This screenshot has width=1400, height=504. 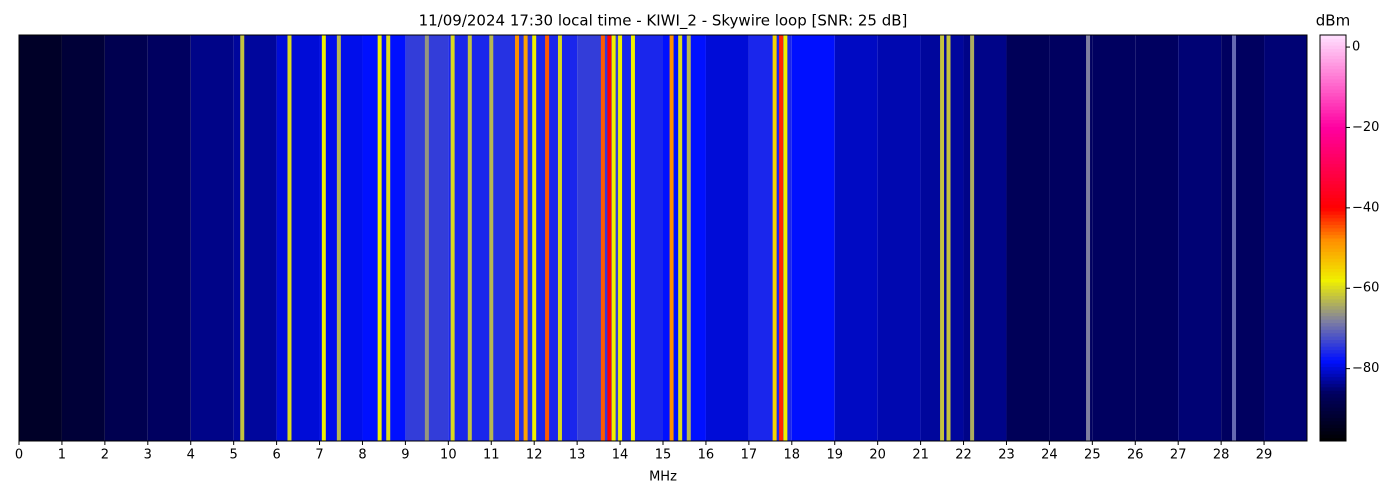 What do you see at coordinates (706, 455) in the screenshot?
I see `x-tick-label: 16` at bounding box center [706, 455].